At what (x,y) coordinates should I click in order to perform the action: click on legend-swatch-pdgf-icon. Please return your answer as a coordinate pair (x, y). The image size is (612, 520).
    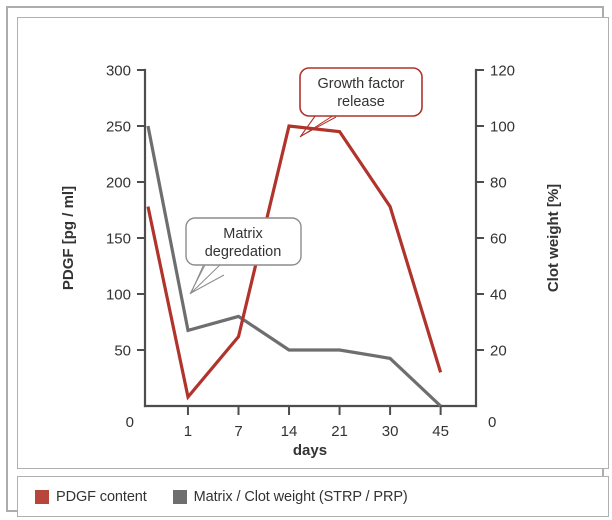
    Looking at the image, I should click on (42, 496).